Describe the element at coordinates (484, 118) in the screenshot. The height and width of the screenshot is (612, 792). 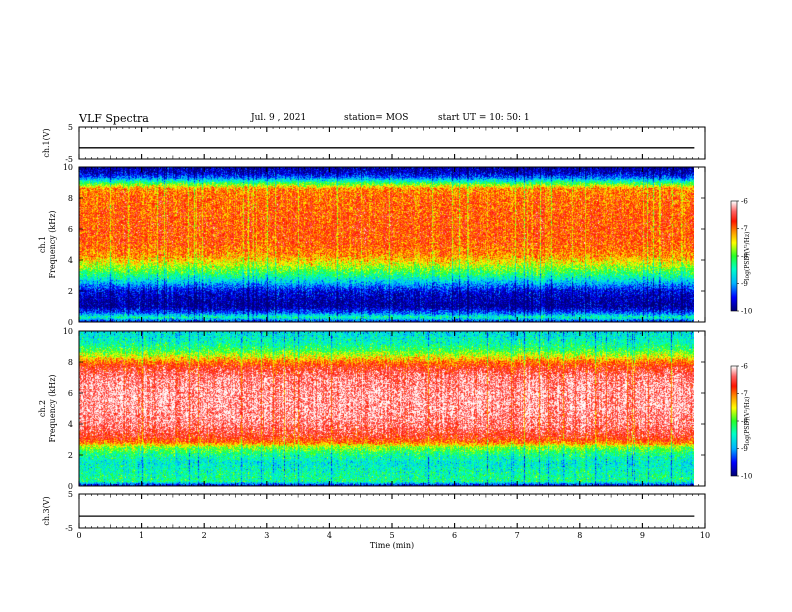
I see `start-time-label: start UT = 10: 50: 1` at that location.